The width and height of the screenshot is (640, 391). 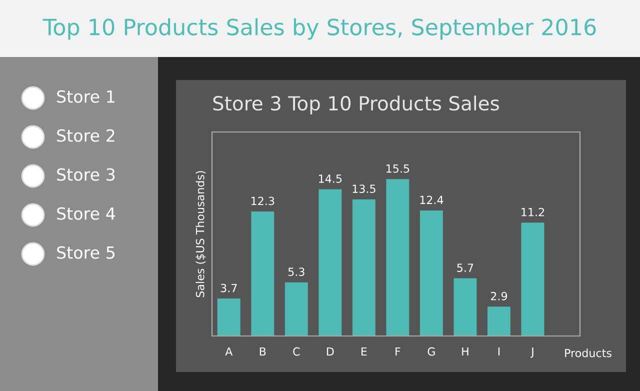 I want to click on x-tick-label: G, so click(x=431, y=351).